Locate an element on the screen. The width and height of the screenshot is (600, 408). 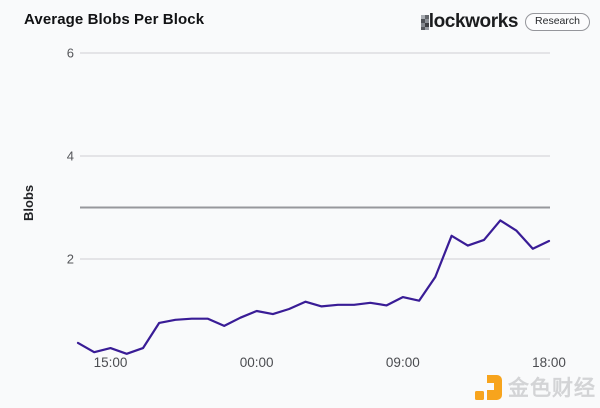
blockworks-wordmark-rest: lockworks is located at coordinates (473, 21).